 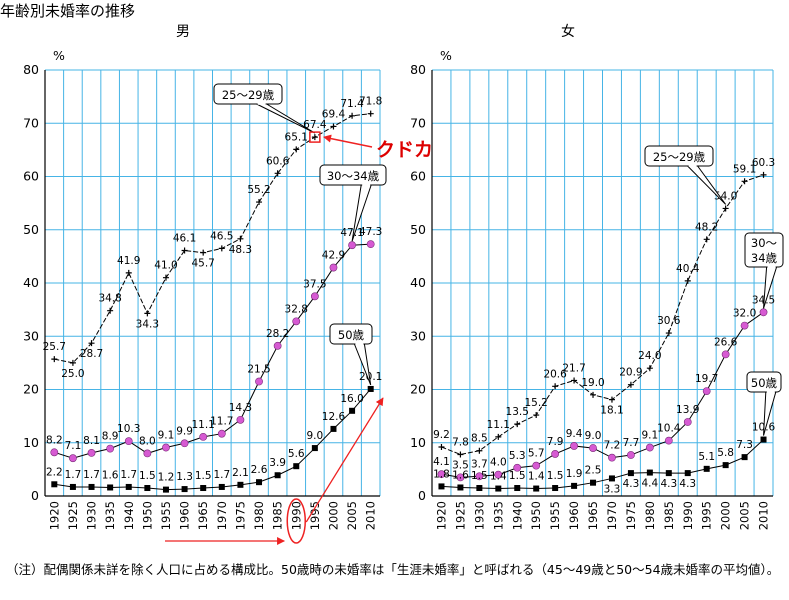 I want to click on data-label: 45.7, so click(x=202, y=264).